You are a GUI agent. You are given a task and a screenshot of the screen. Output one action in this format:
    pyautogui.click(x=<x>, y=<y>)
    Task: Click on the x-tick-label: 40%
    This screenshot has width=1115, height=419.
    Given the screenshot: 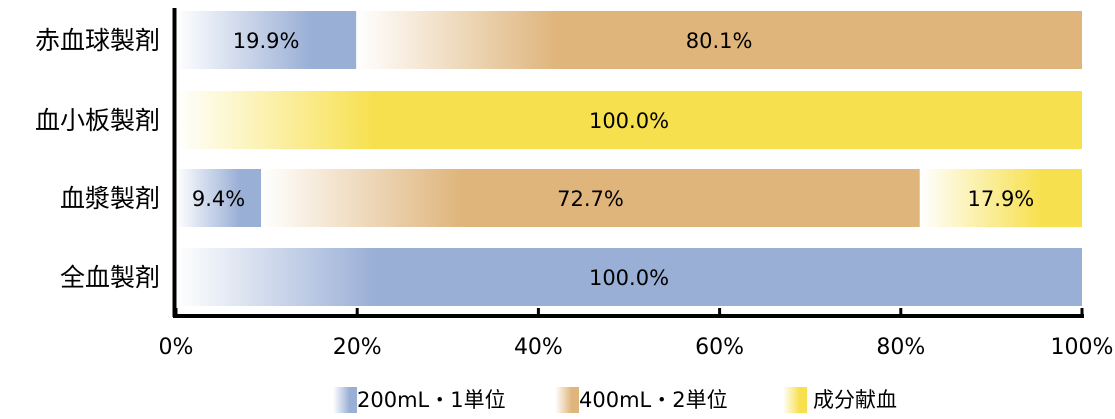 What is the action you would take?
    pyautogui.click(x=538, y=347)
    